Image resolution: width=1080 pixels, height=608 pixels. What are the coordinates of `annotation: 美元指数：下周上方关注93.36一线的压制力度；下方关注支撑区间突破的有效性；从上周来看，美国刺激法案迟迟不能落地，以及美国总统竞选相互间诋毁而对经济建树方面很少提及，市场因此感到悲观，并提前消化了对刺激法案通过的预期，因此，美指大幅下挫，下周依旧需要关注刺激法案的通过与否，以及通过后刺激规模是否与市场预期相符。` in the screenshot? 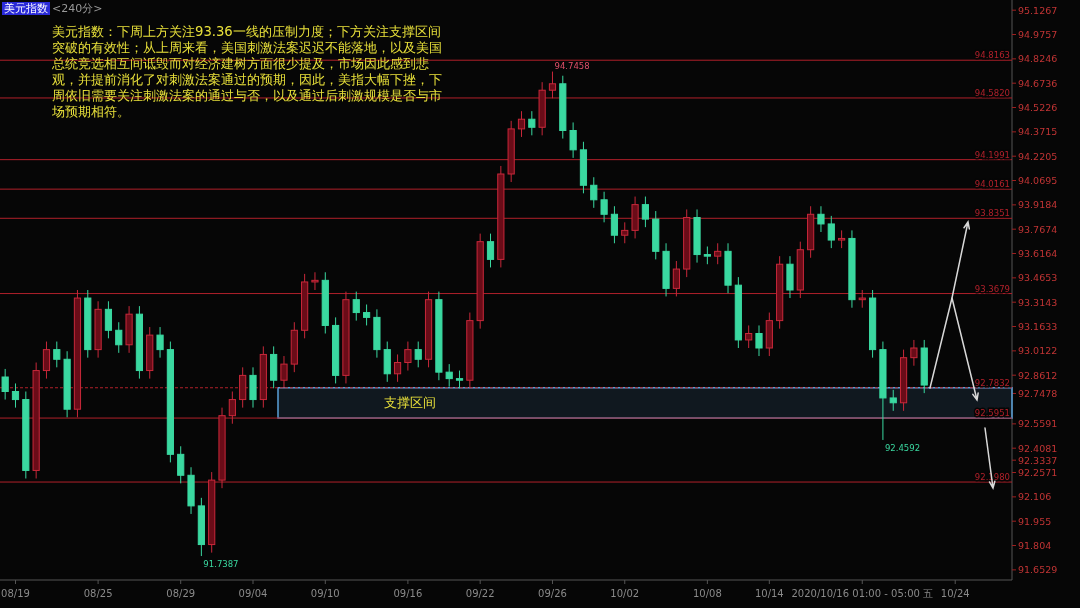 It's located at (247, 72).